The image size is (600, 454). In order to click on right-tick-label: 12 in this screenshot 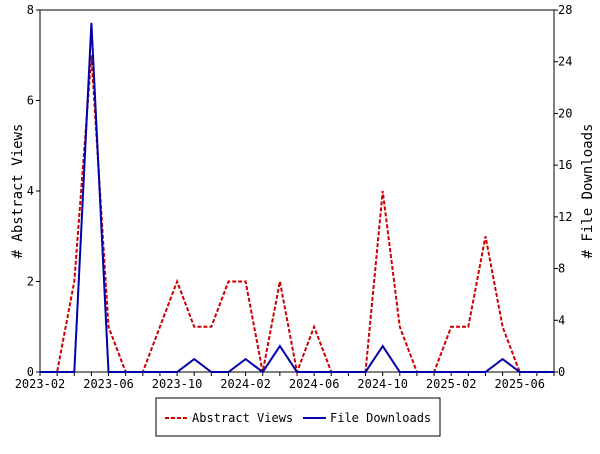, I will do `click(565, 217)`.